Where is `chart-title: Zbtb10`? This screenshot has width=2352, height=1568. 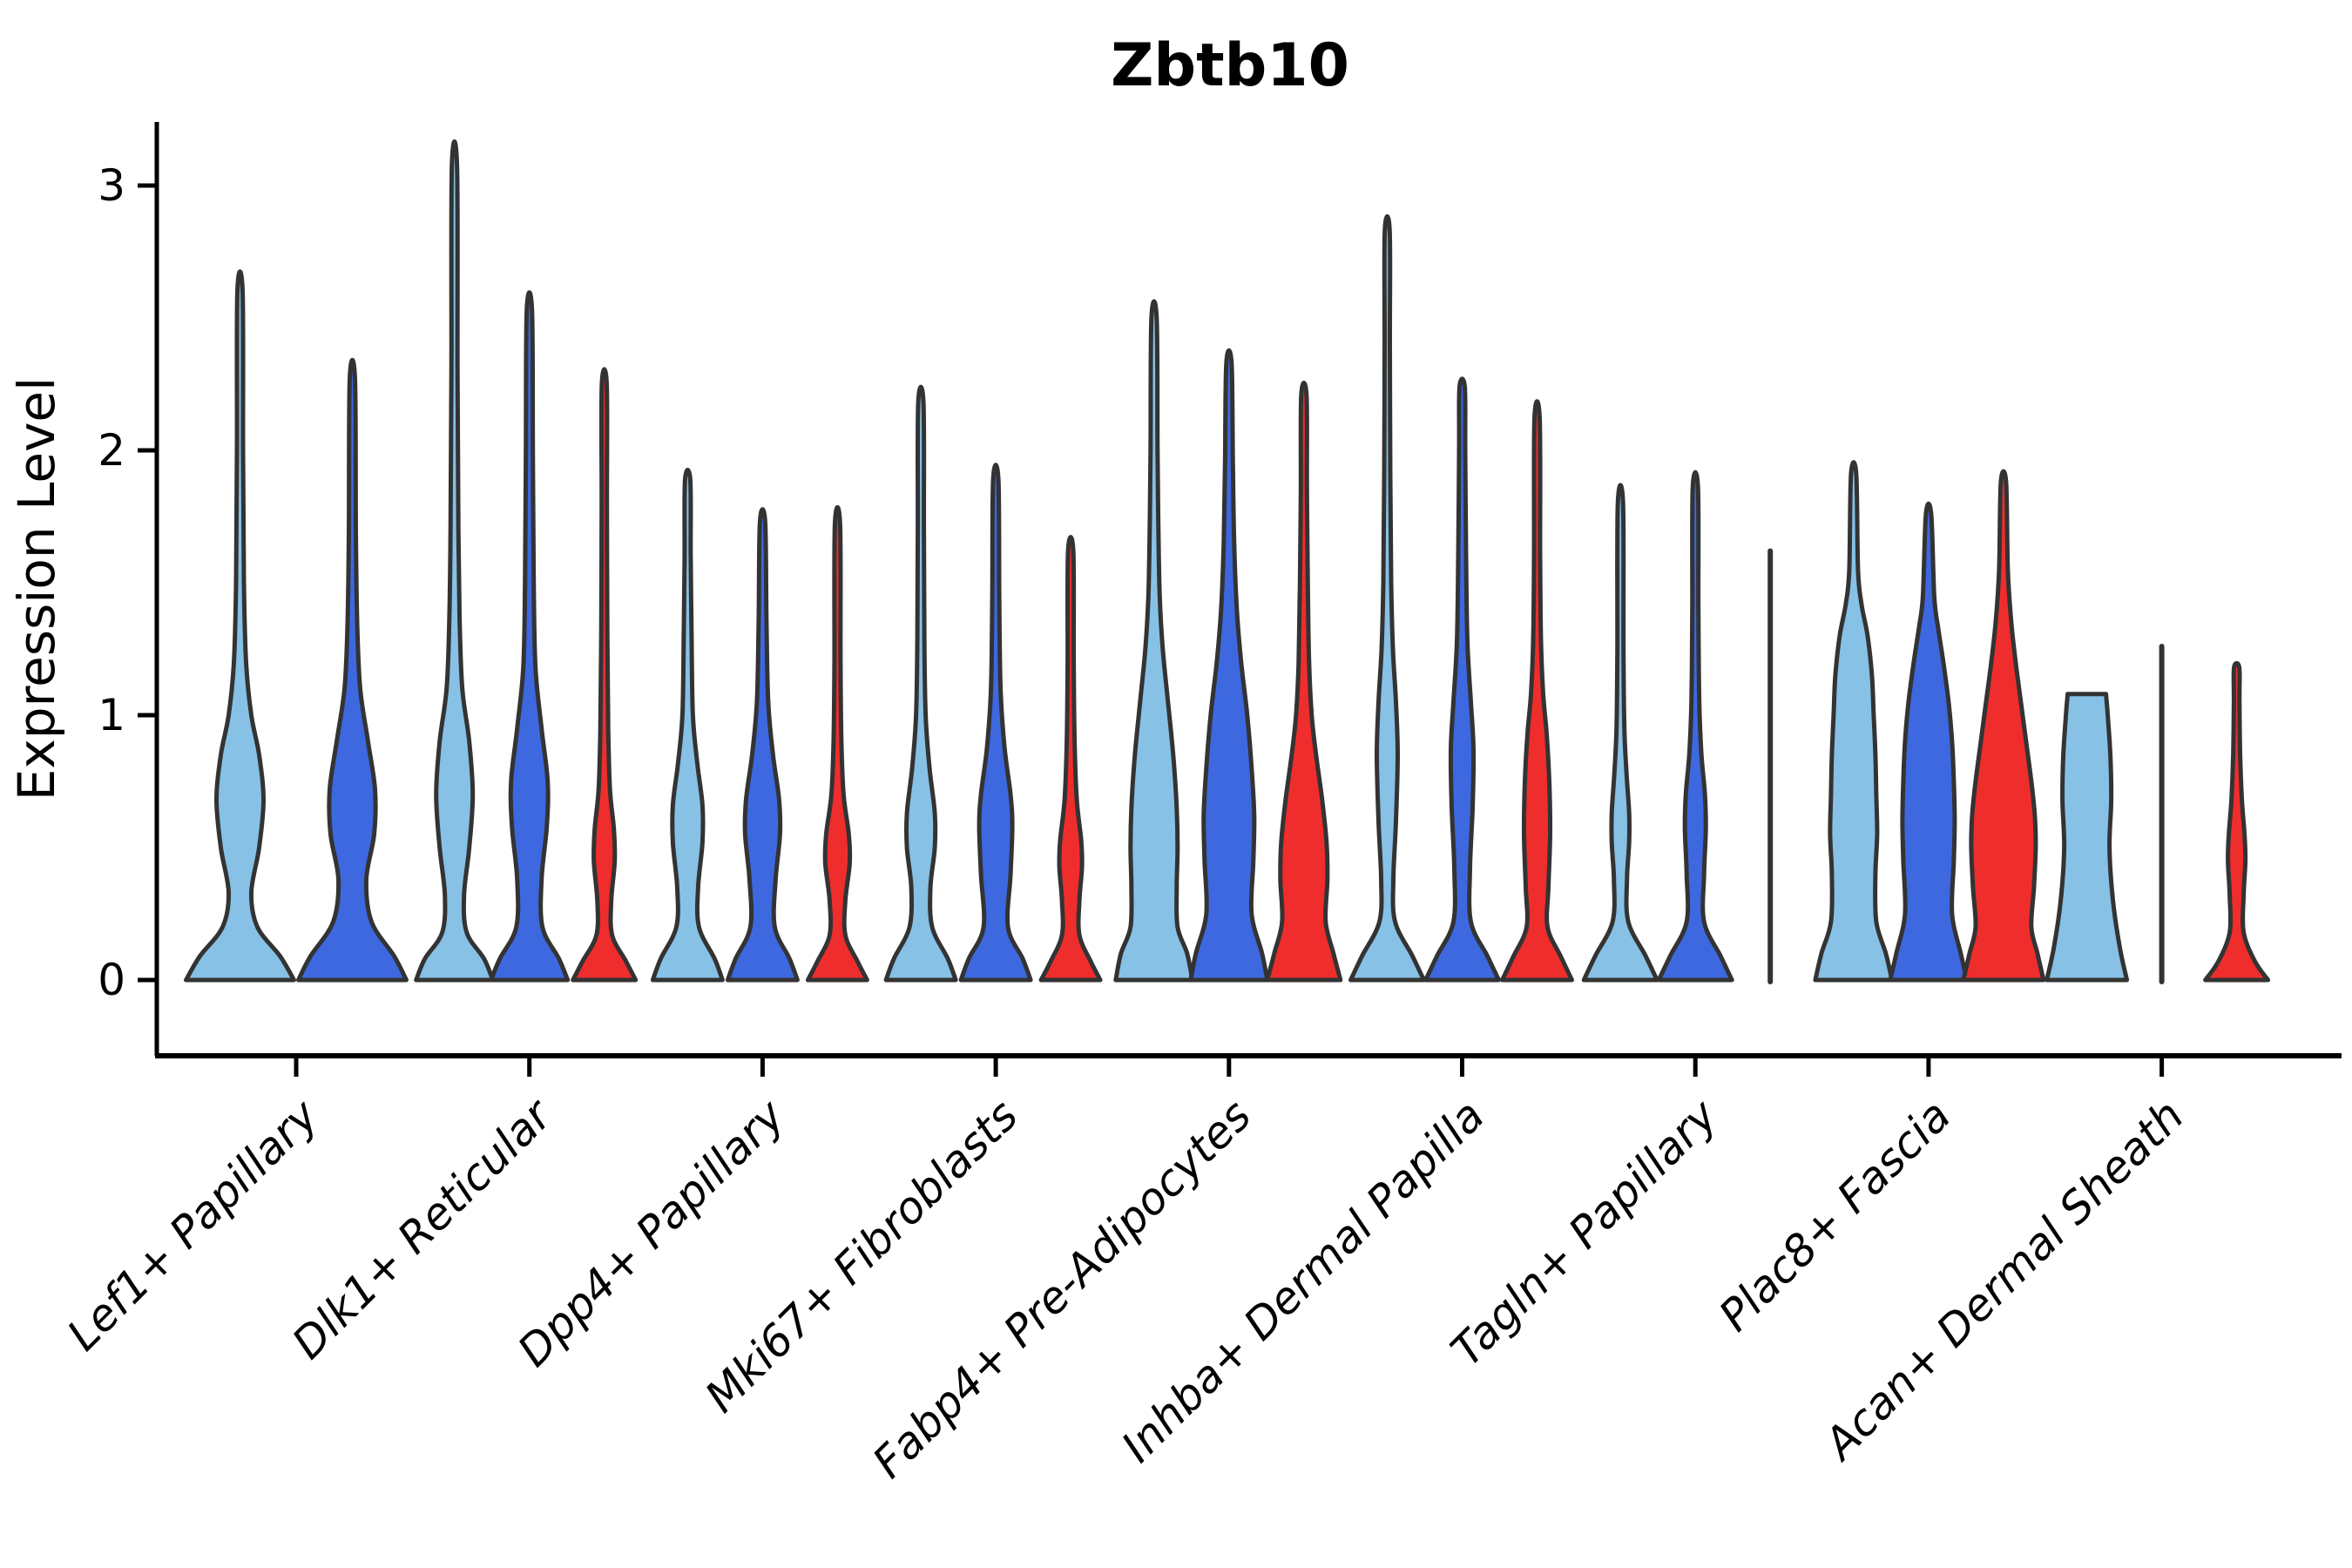 chart-title: Zbtb10 is located at coordinates (1230, 66).